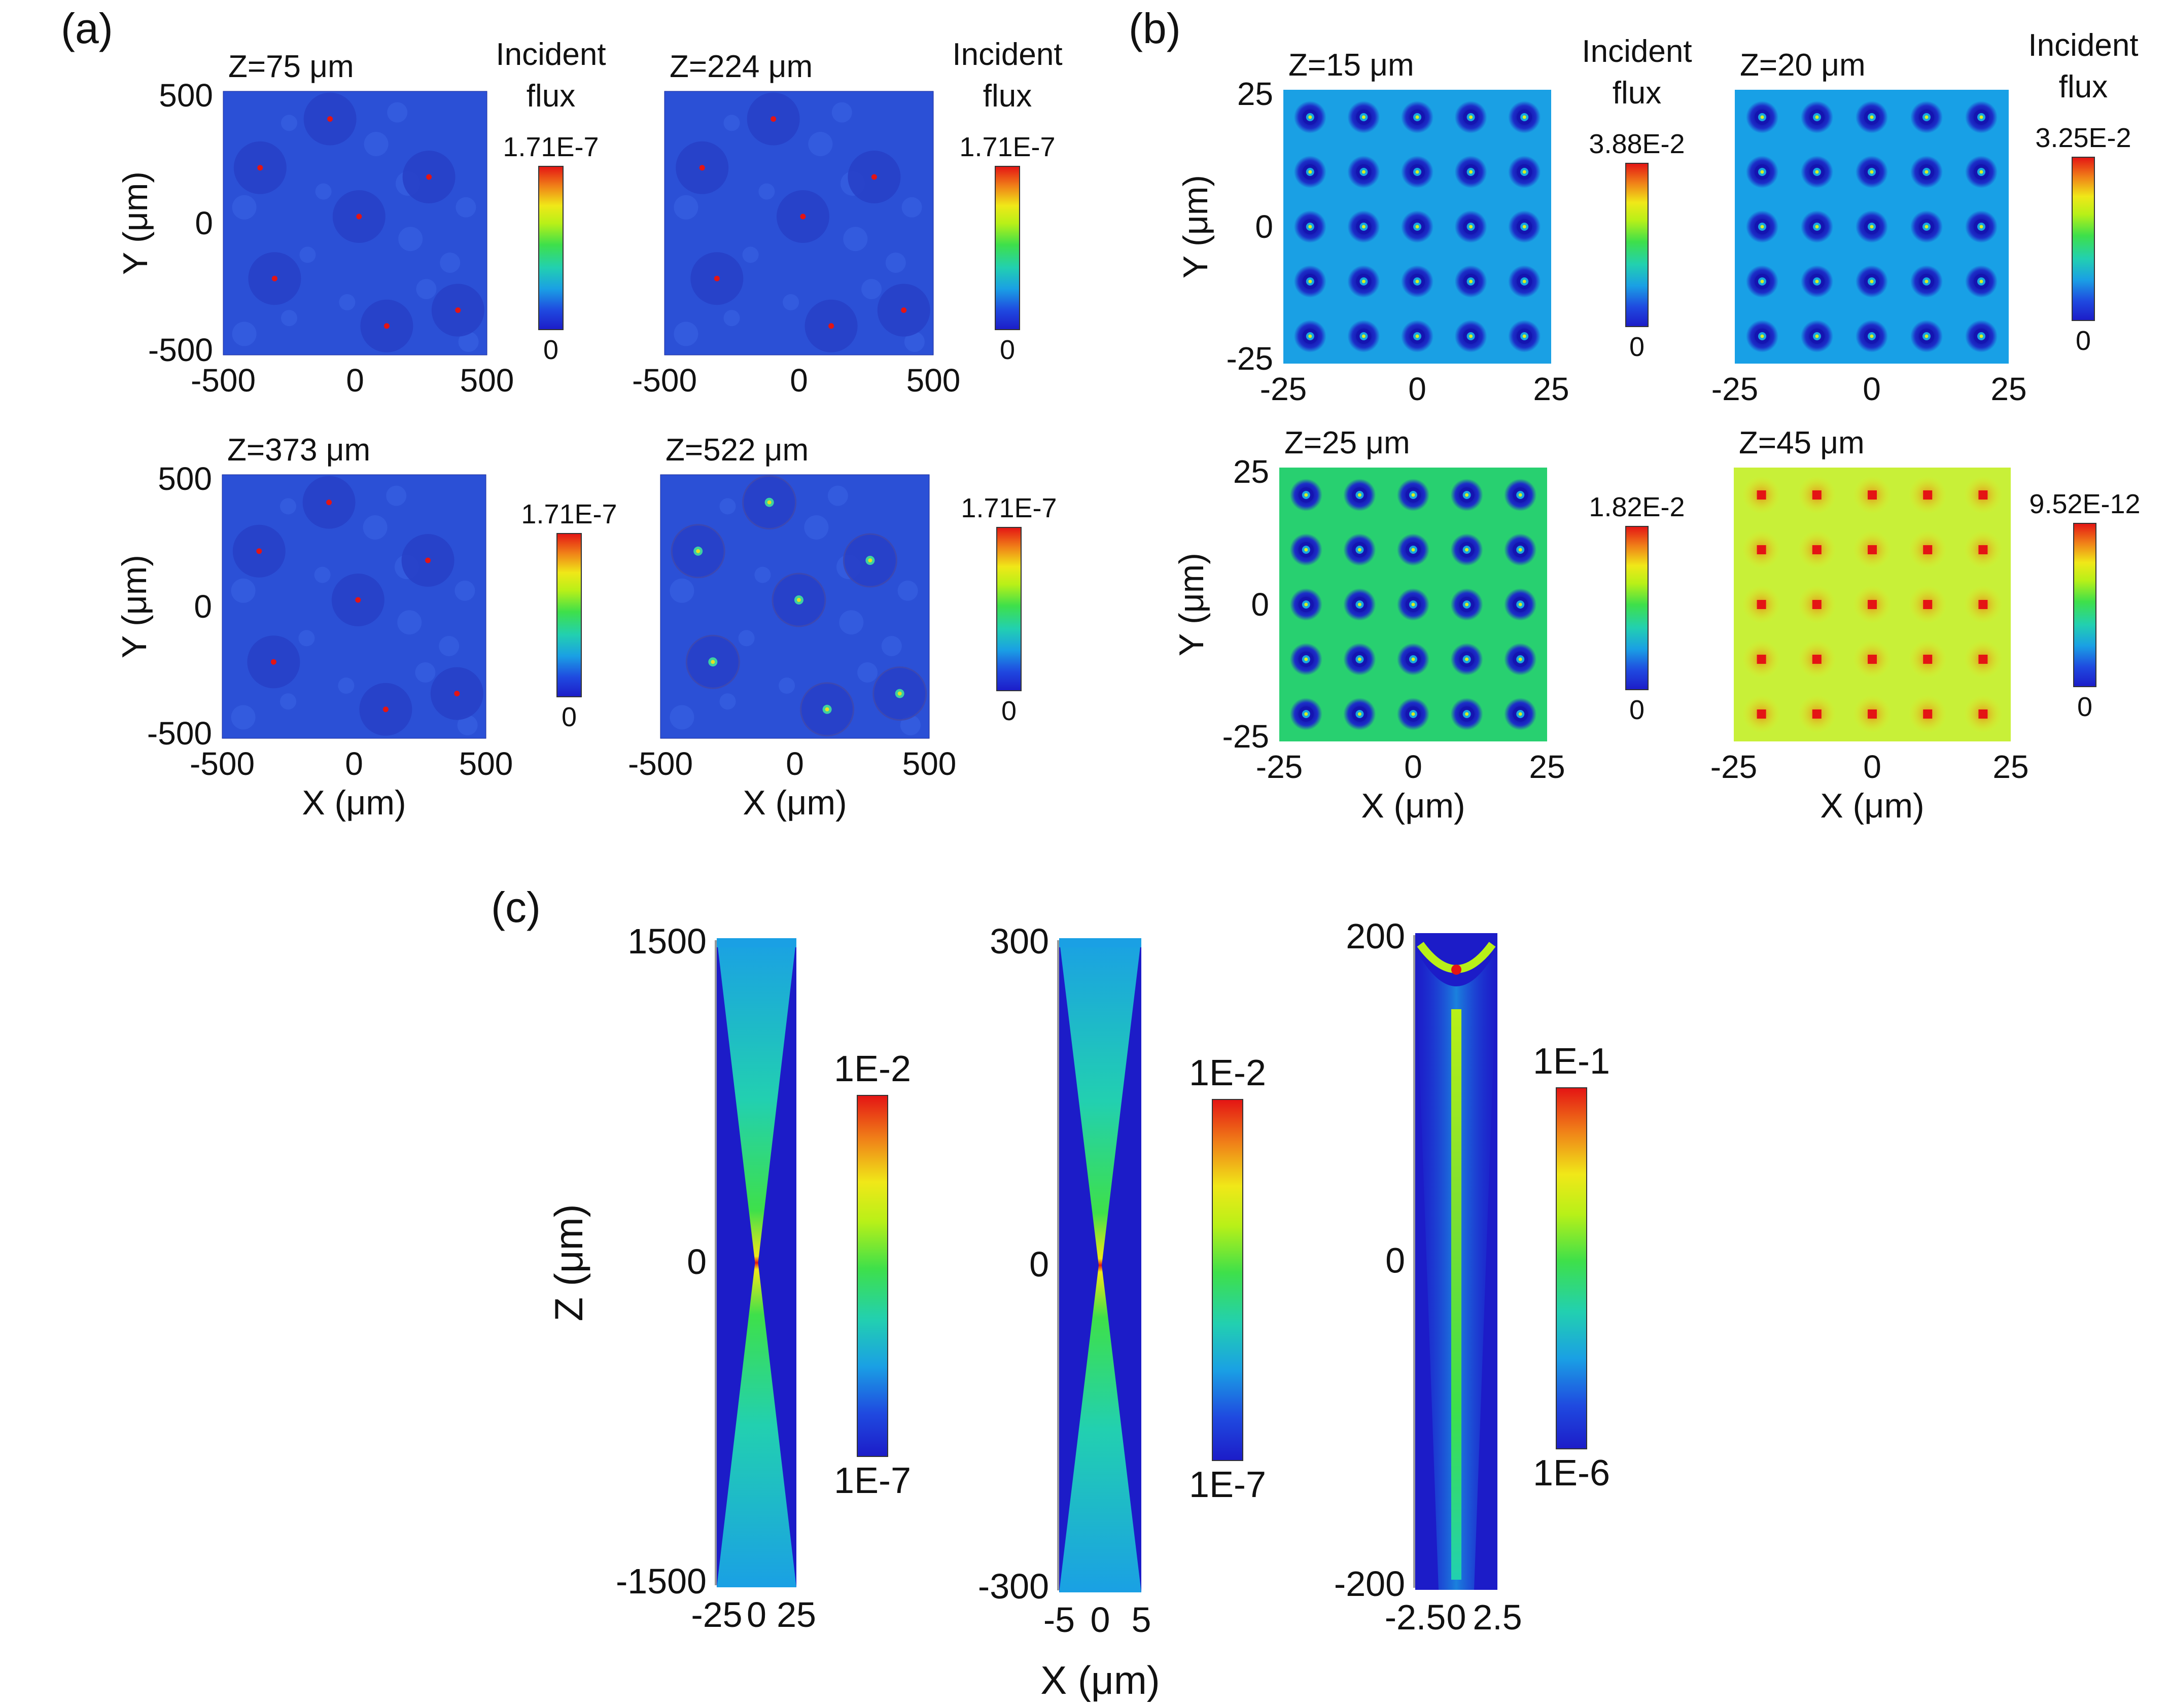 Image resolution: width=2169 pixels, height=1708 pixels. What do you see at coordinates (1456, 1294) in the screenshot?
I see `guided-beam` at bounding box center [1456, 1294].